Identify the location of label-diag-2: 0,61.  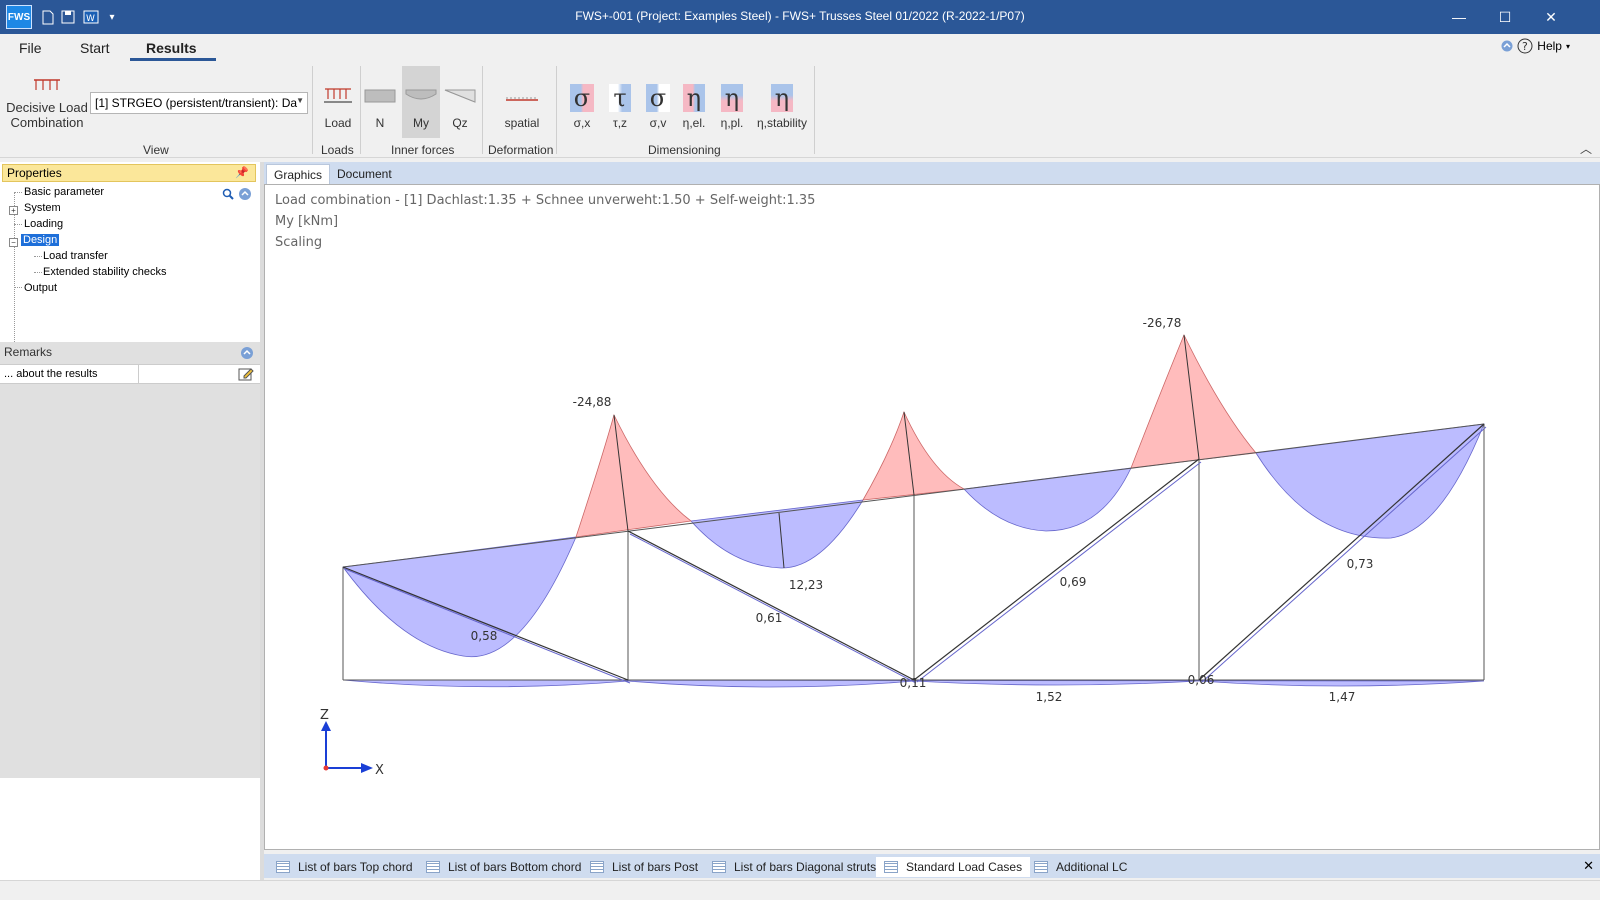
(769, 618).